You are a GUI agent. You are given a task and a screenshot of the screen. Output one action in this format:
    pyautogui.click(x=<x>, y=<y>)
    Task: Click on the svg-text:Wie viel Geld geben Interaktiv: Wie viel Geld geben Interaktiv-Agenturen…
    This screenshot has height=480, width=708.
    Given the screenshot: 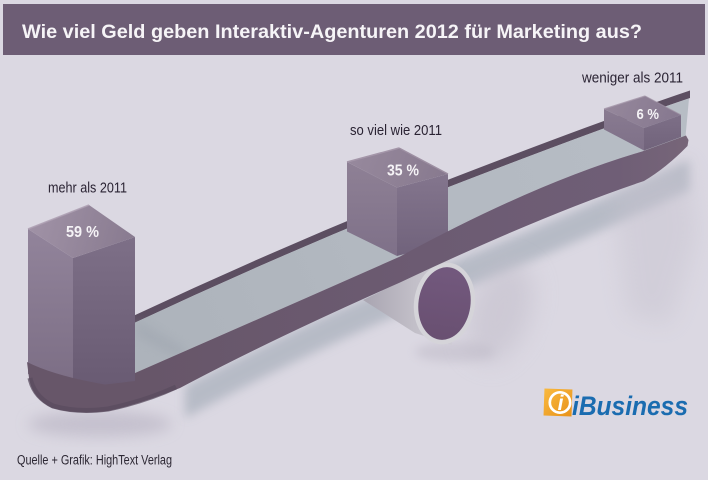 What is the action you would take?
    pyautogui.click(x=332, y=32)
    